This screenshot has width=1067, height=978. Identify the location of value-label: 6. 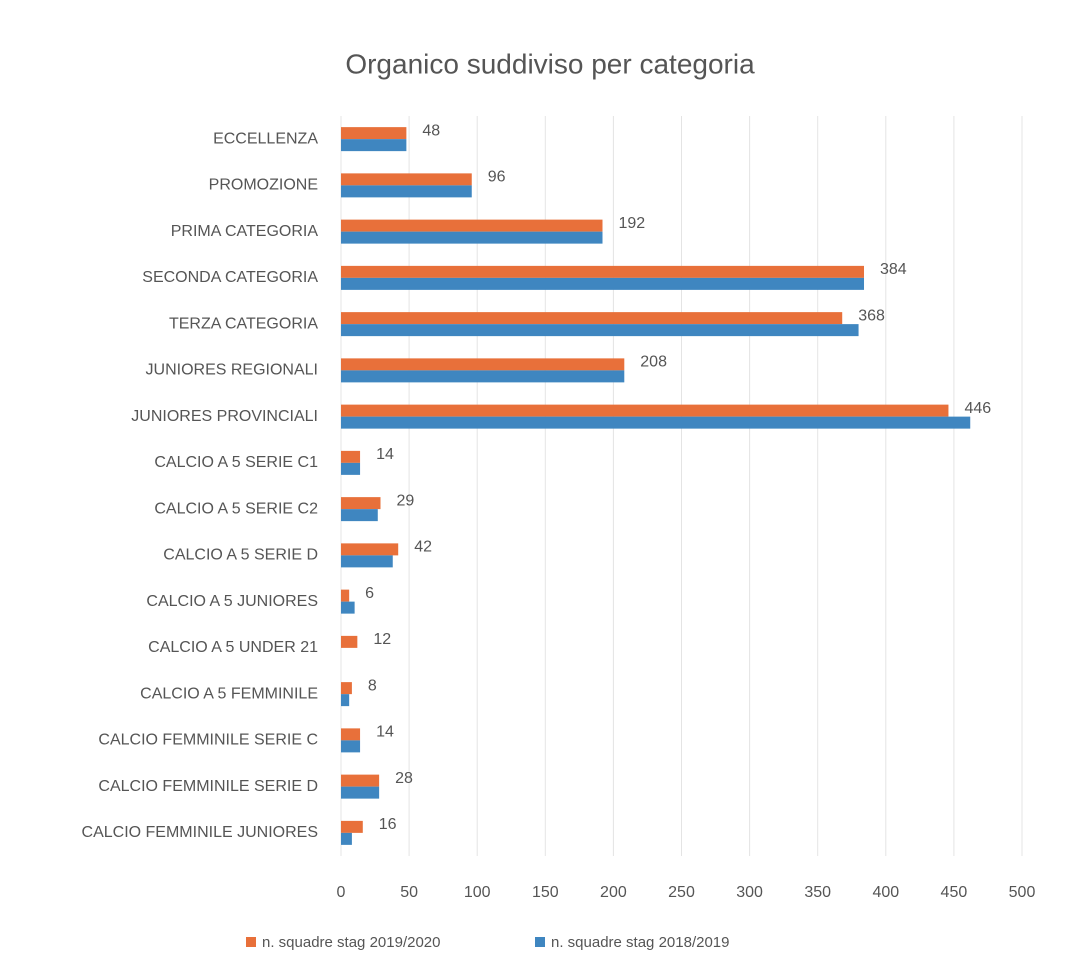
(369, 593).